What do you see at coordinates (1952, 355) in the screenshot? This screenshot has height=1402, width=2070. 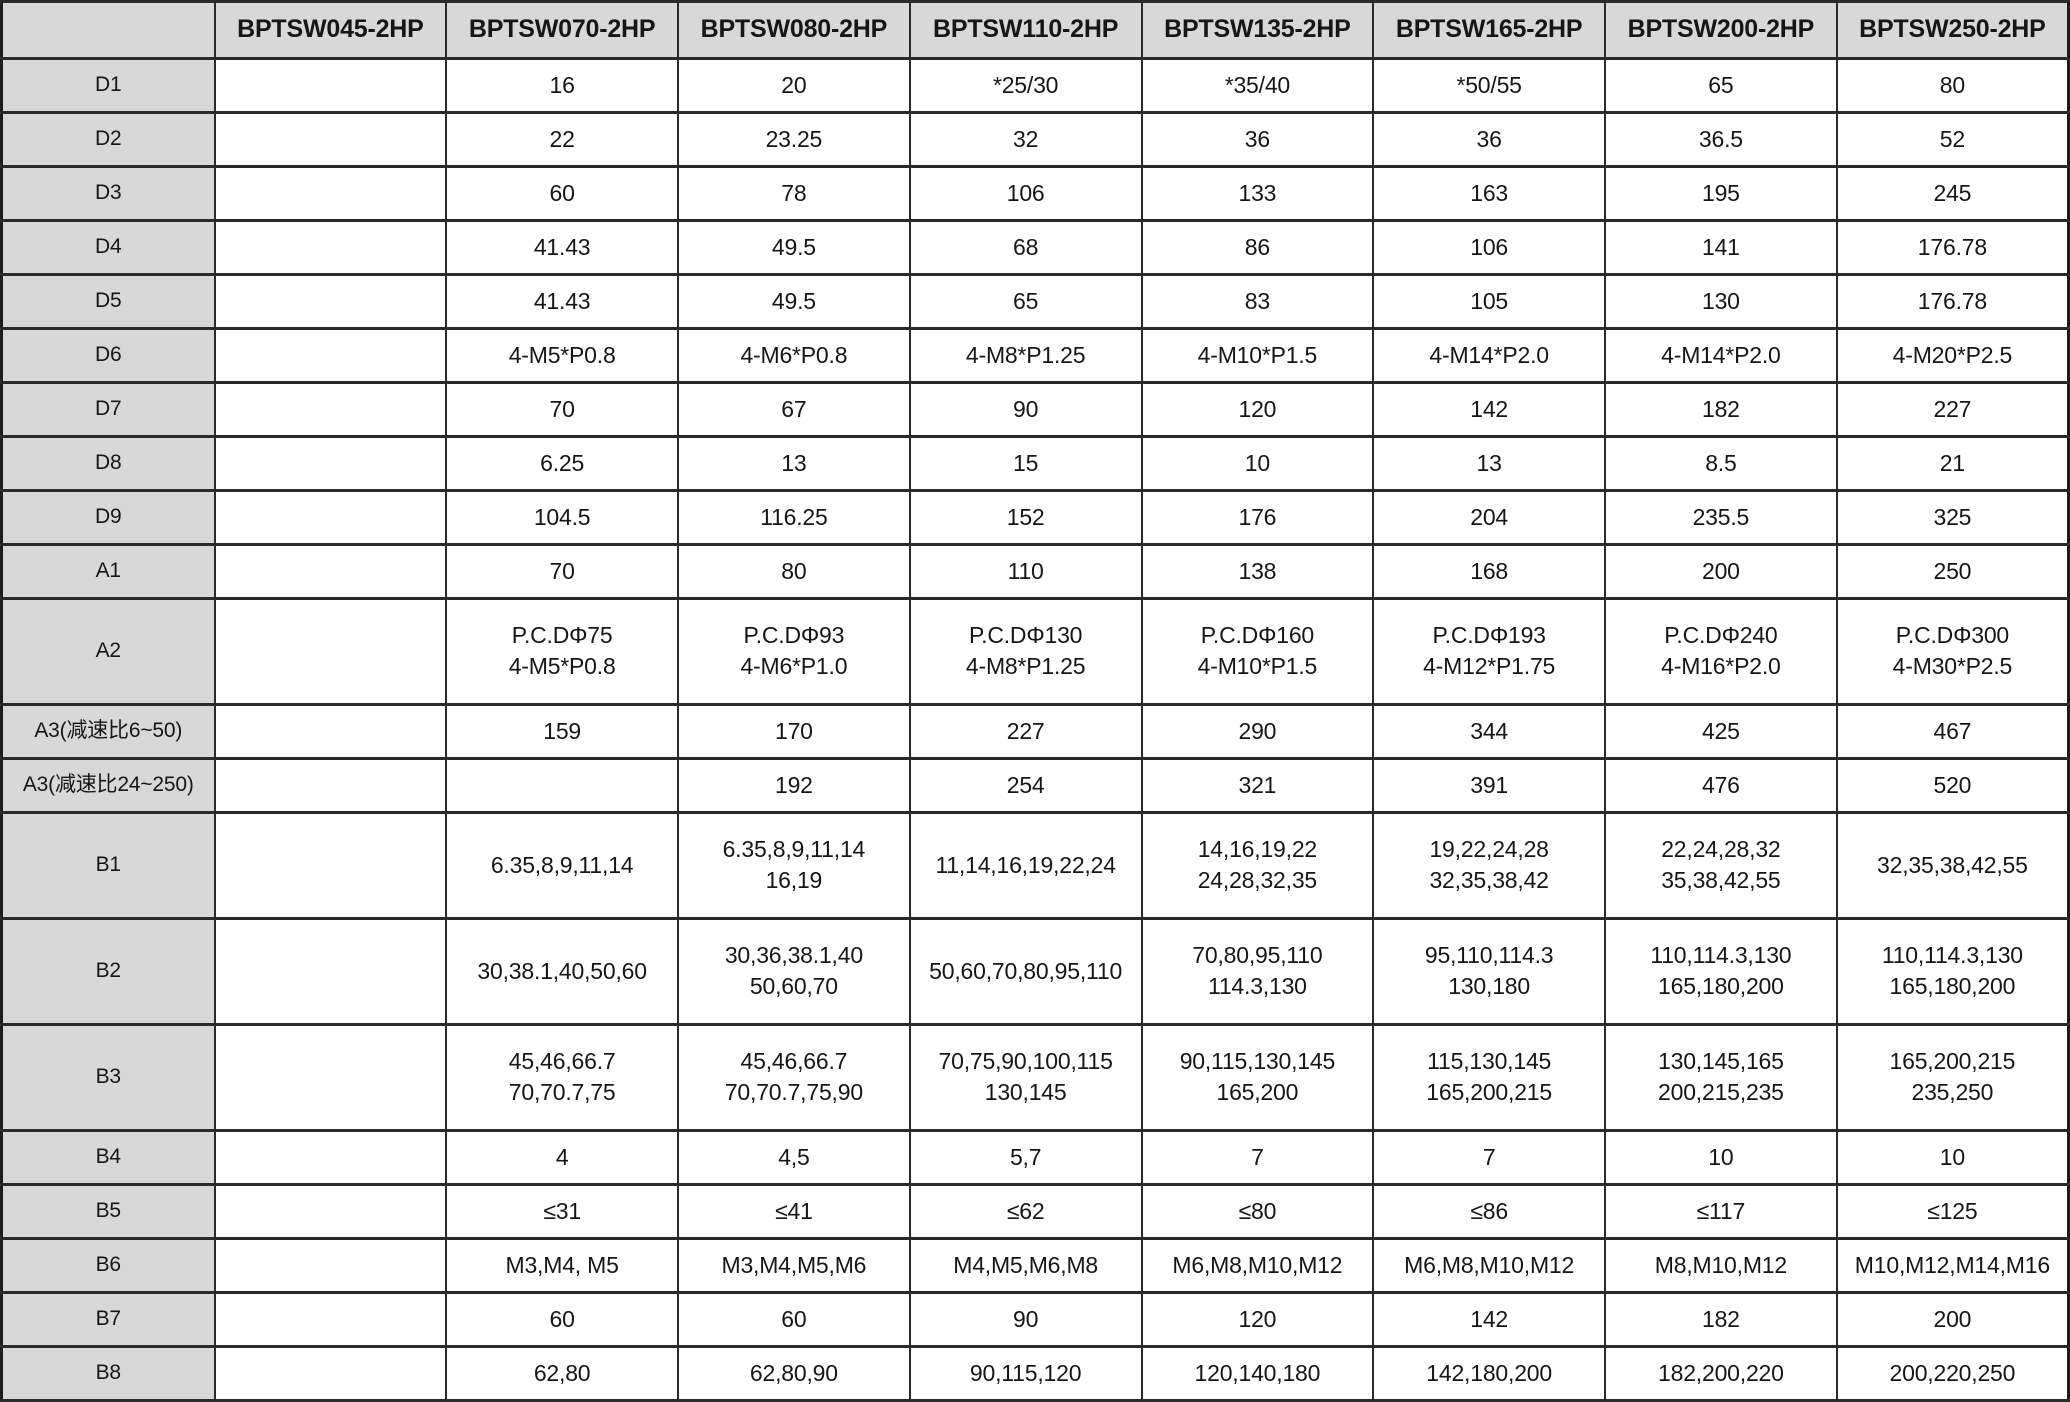 I see `table-cell: 4-M20*P2.5` at bounding box center [1952, 355].